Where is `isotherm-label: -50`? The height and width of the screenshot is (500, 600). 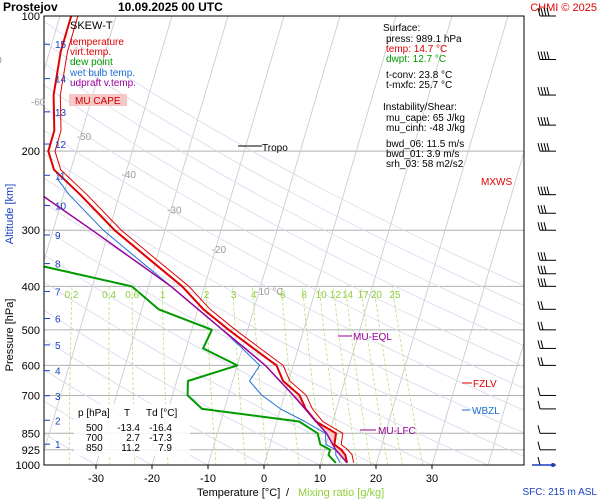 isotherm-label: -50 is located at coordinates (84, 137).